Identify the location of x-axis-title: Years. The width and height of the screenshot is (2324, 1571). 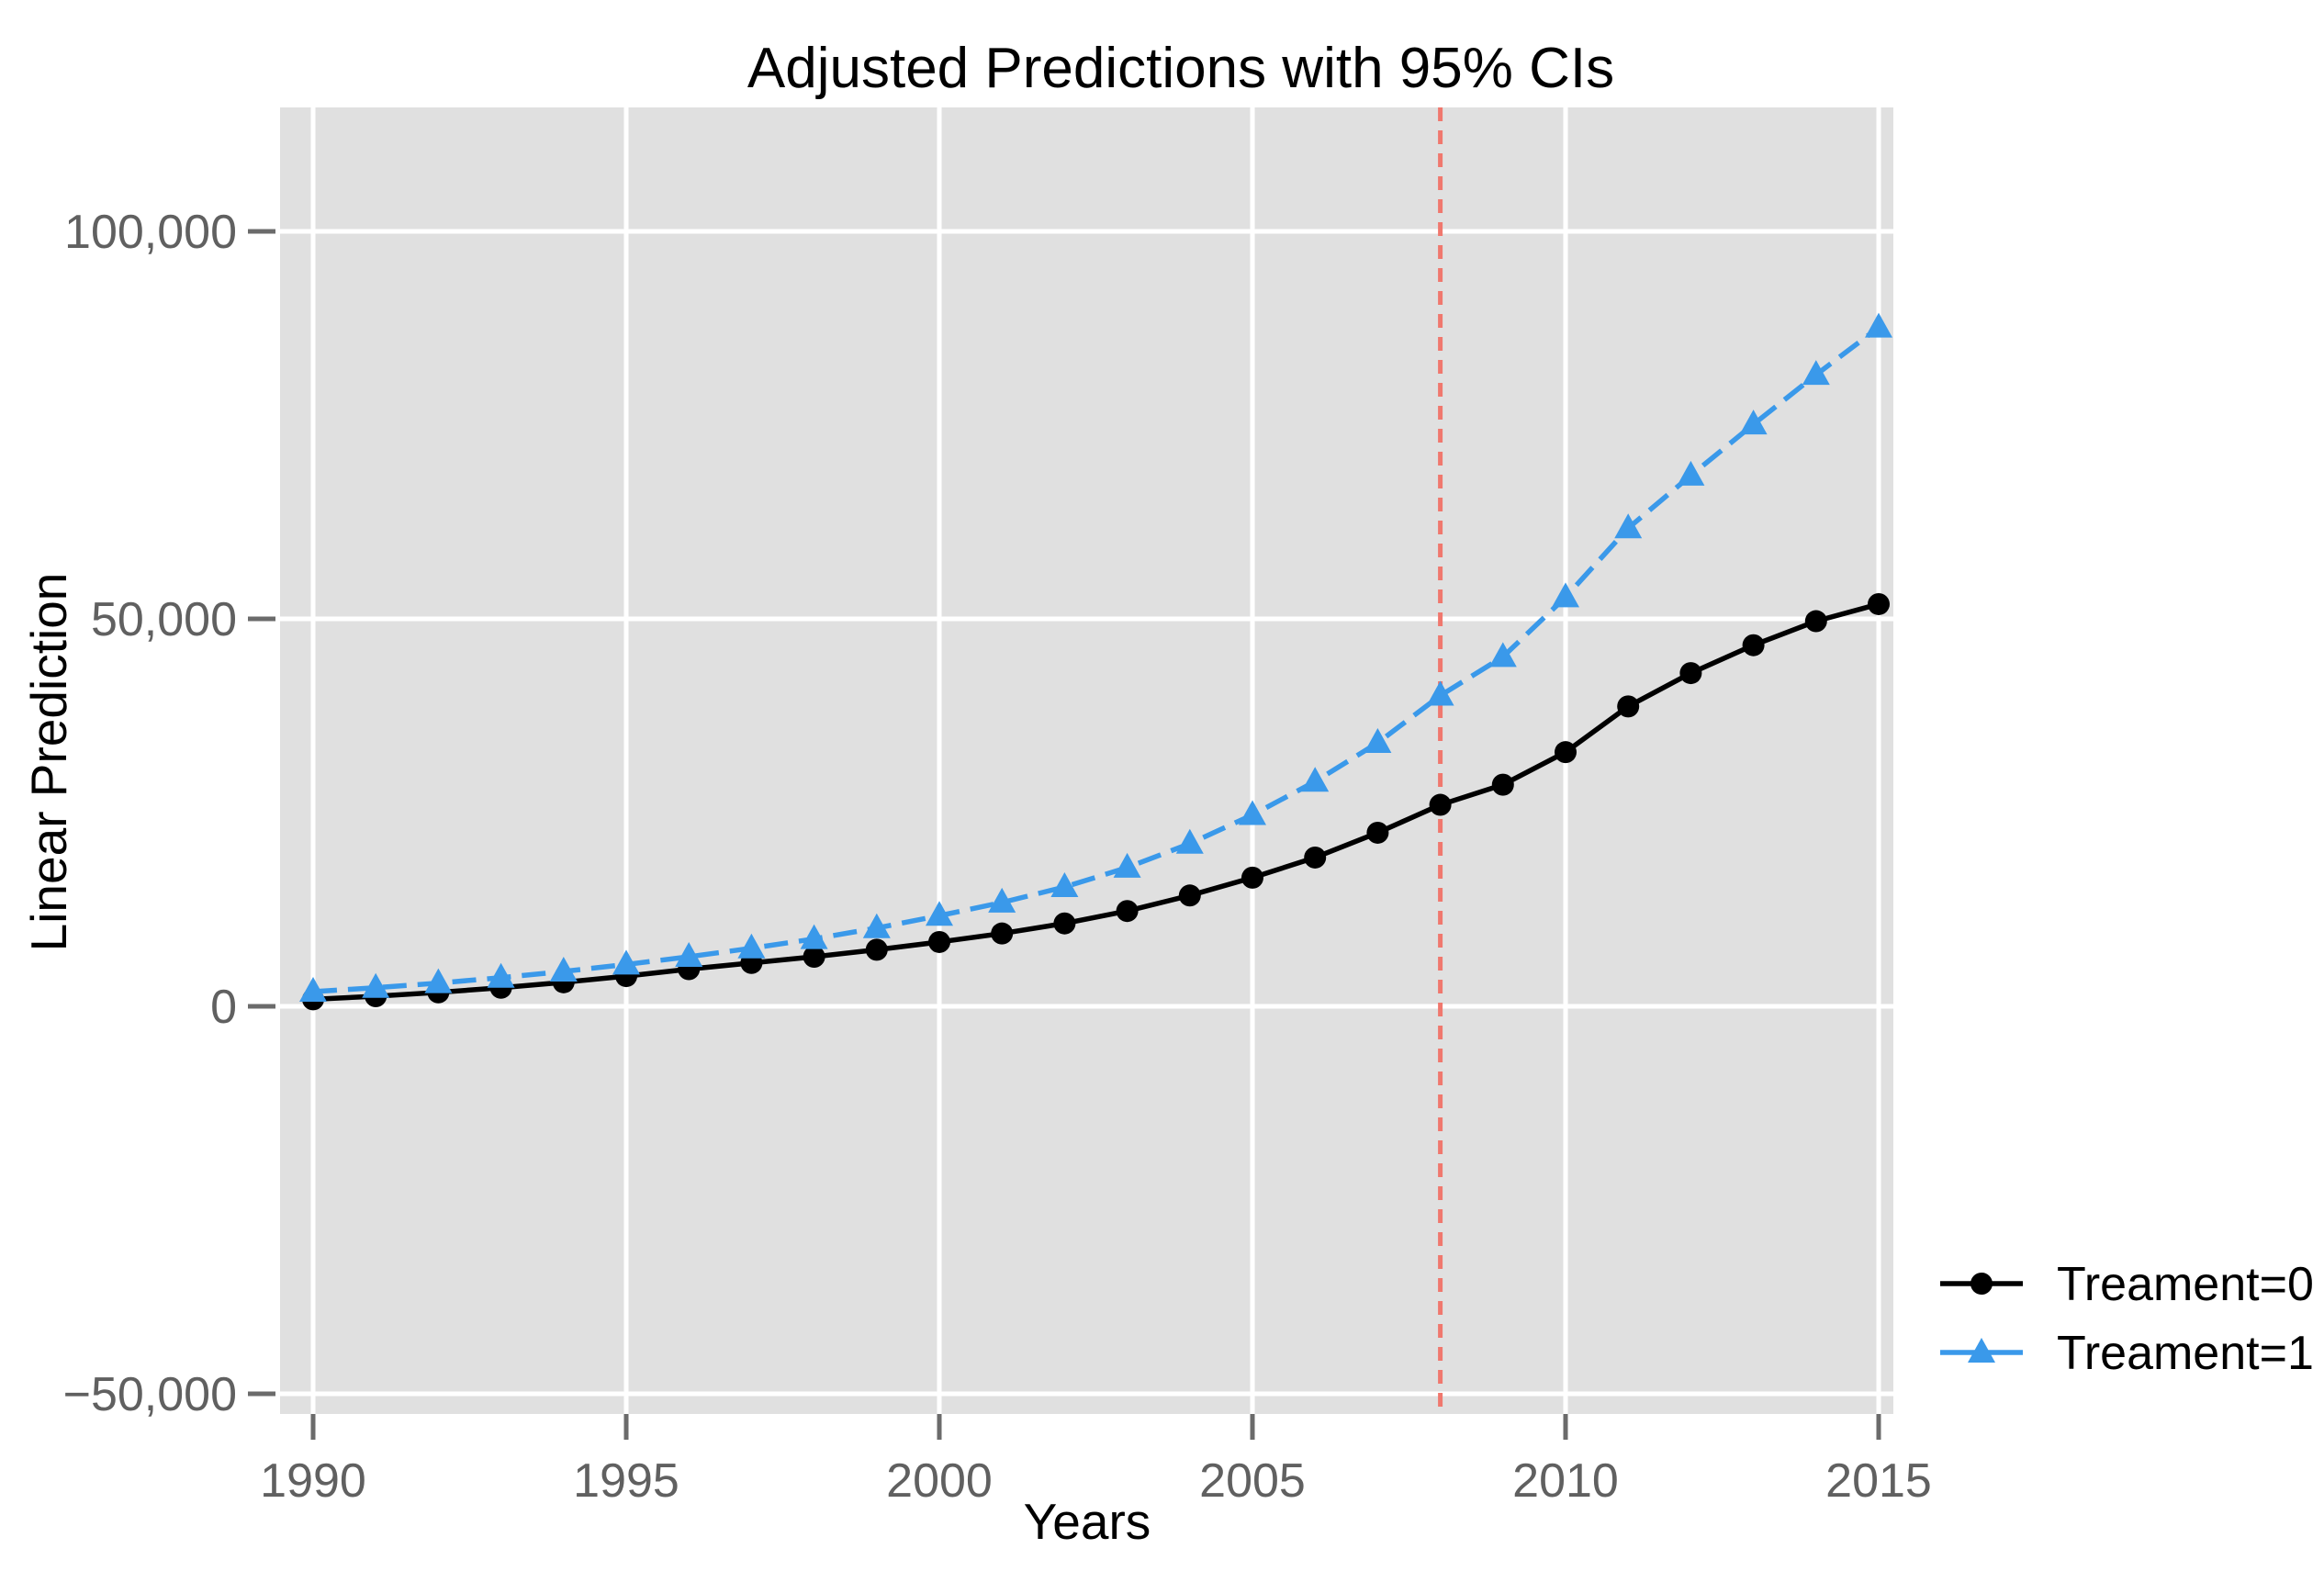
(1087, 1522).